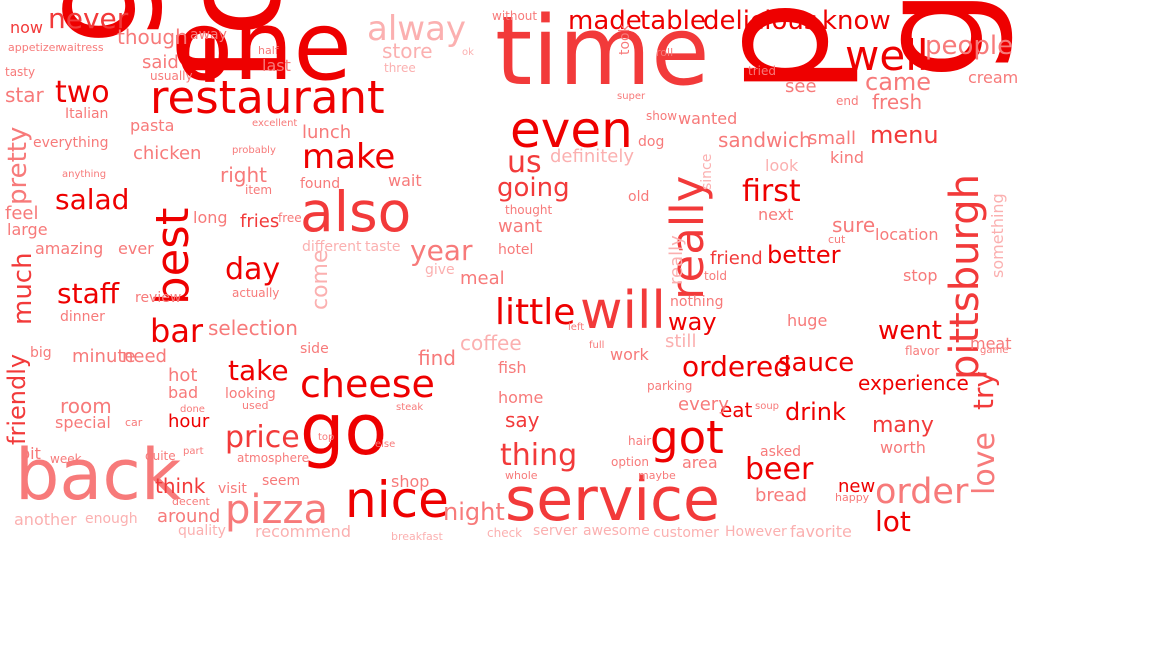 This screenshot has width=1152, height=648. What do you see at coordinates (804, 255) in the screenshot?
I see `cloud-word-better: better` at bounding box center [804, 255].